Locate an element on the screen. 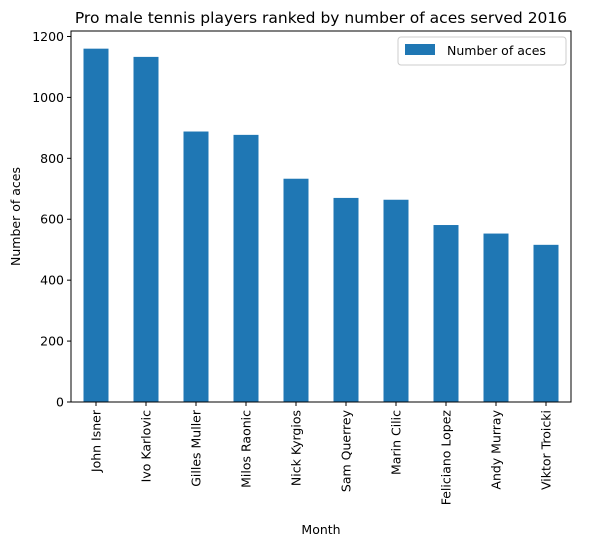 The height and width of the screenshot is (551, 596). x-tick-label-milos-raonic: Milos Raonic is located at coordinates (246, 449).